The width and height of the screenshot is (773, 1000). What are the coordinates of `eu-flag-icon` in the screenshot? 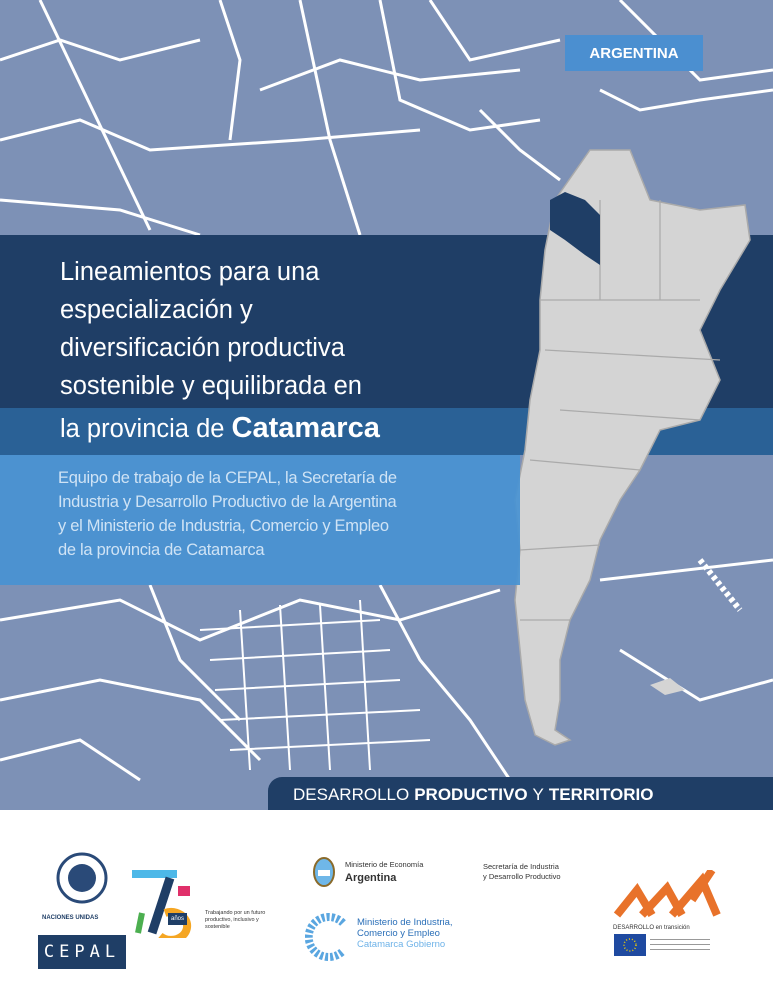 It's located at (630, 945).